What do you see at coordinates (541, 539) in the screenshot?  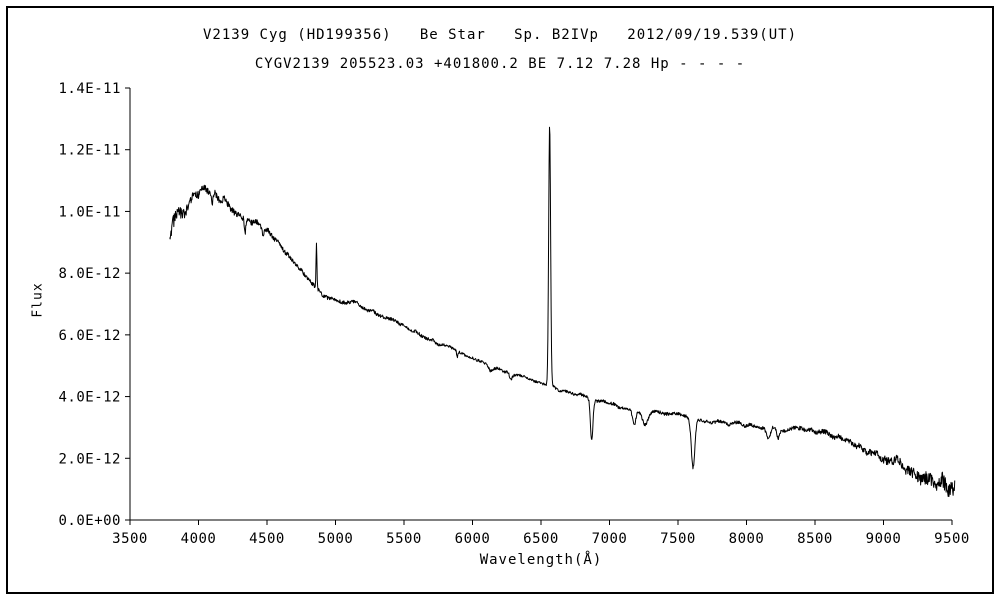 I see `x-tick-label: 6500` at bounding box center [541, 539].